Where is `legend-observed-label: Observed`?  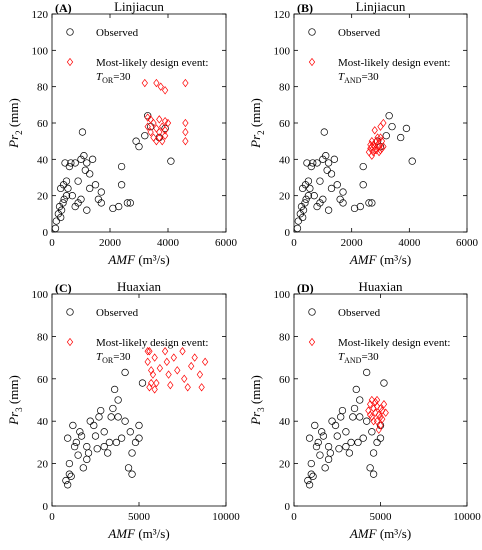
legend-observed-label: Observed is located at coordinates (359, 33).